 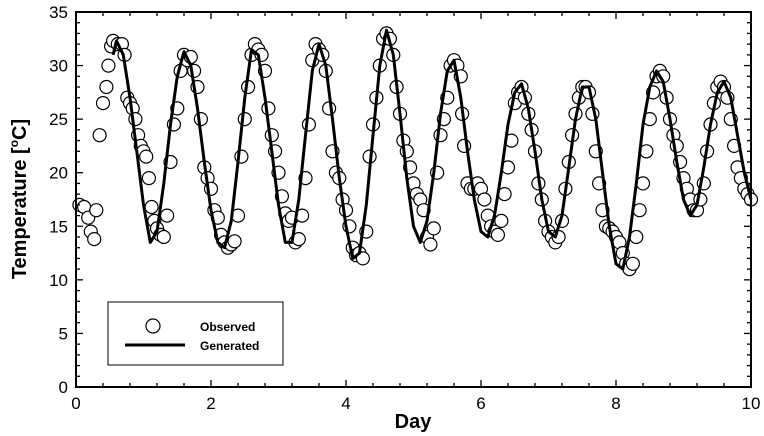 What do you see at coordinates (58, 226) in the screenshot?
I see `y-tick-label: 15` at bounding box center [58, 226].